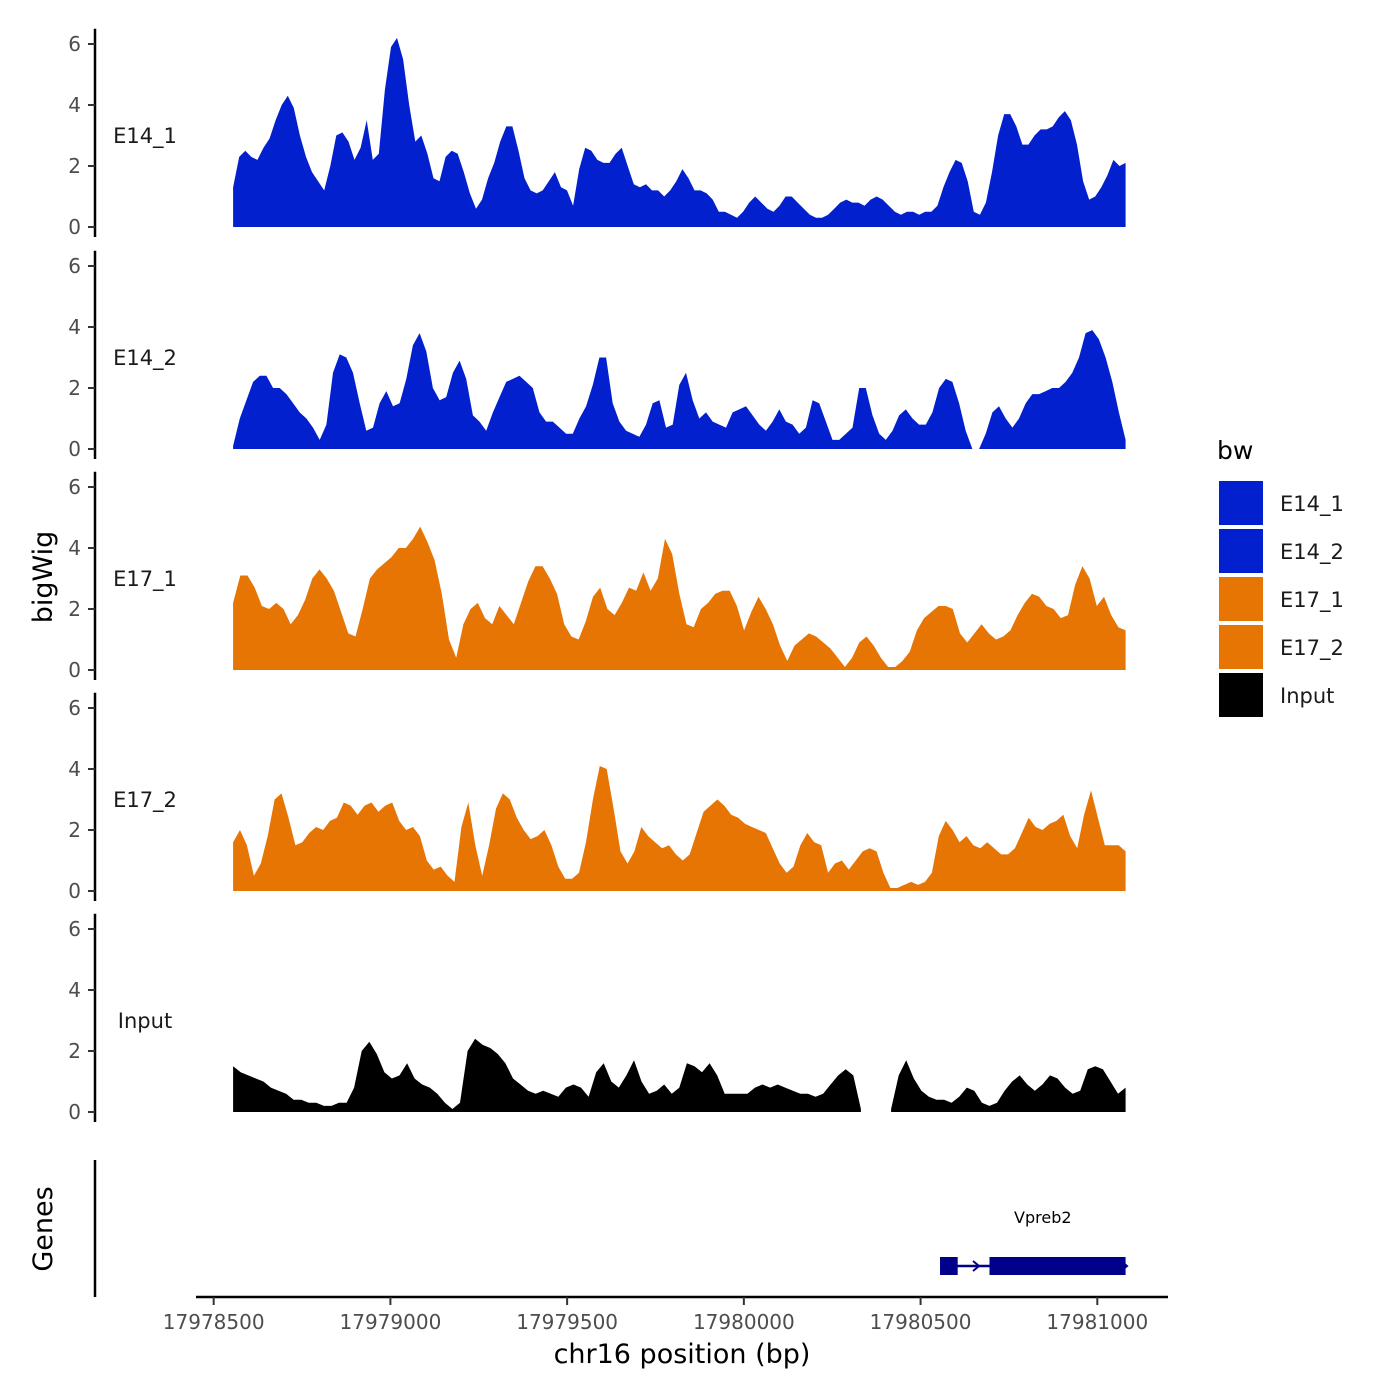 The height and width of the screenshot is (1400, 1400). What do you see at coordinates (145, 800) in the screenshot?
I see `track-label-E17_2: E17_2` at bounding box center [145, 800].